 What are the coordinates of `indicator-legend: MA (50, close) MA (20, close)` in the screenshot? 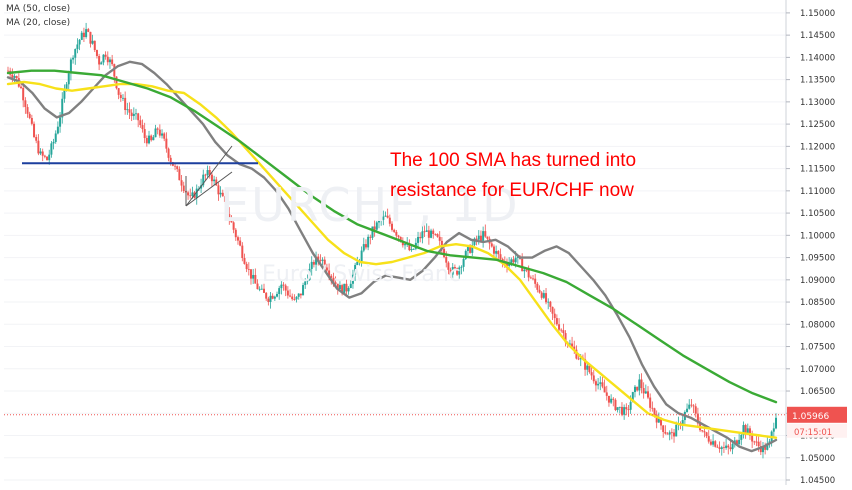 It's located at (38, 16).